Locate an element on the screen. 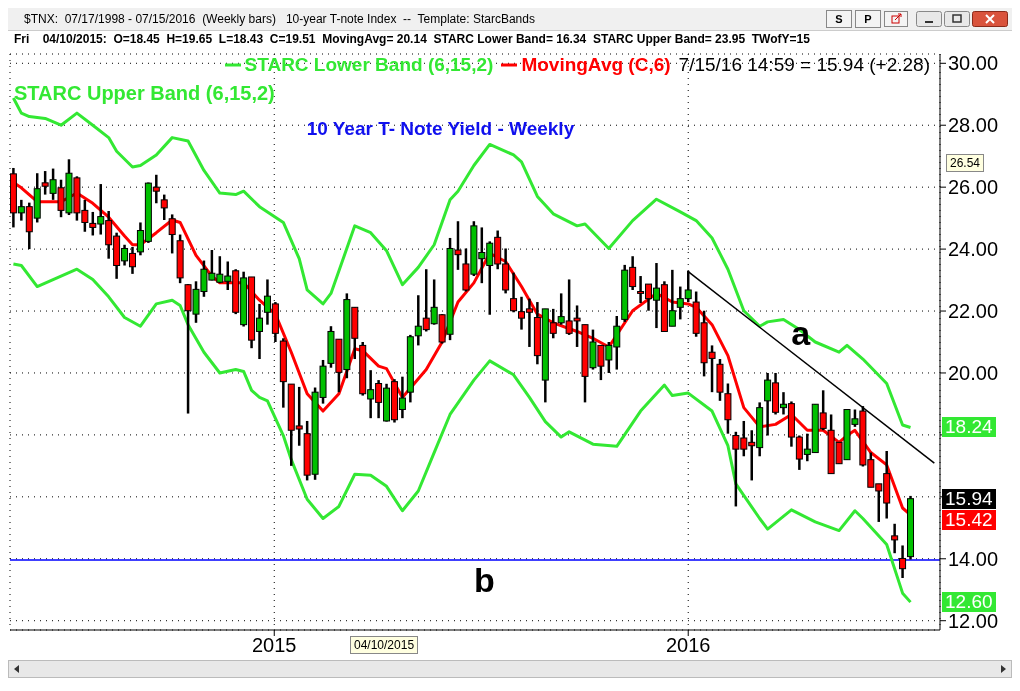 The height and width of the screenshot is (691, 1020). text: 10 Year T- Note Yield - Weekly is located at coordinates (440, 128).